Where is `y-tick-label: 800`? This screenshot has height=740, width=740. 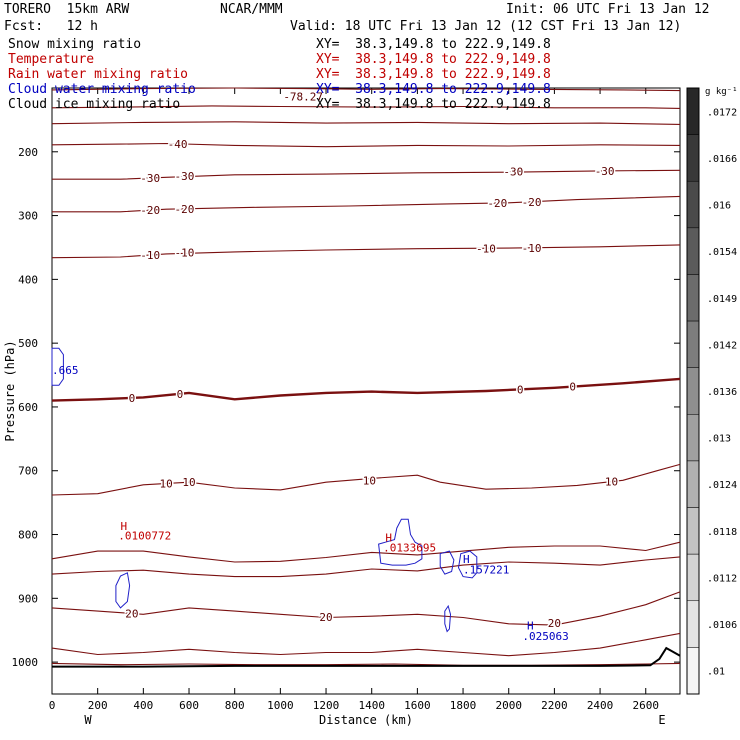
y-tick-label: 800 is located at coordinates (28, 535).